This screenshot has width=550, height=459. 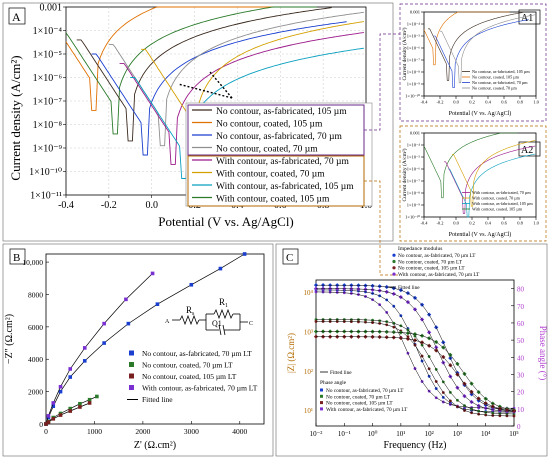 I want to click on y-tick-label: 10¹, so click(x=308, y=411).